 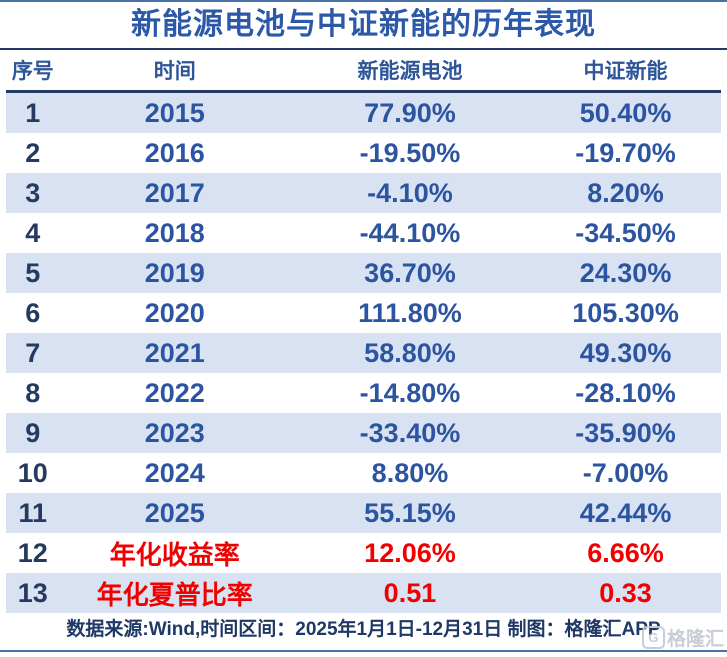 I want to click on table-header-row: 序号 时间 新能源电池 中证新能, so click(x=363, y=71).